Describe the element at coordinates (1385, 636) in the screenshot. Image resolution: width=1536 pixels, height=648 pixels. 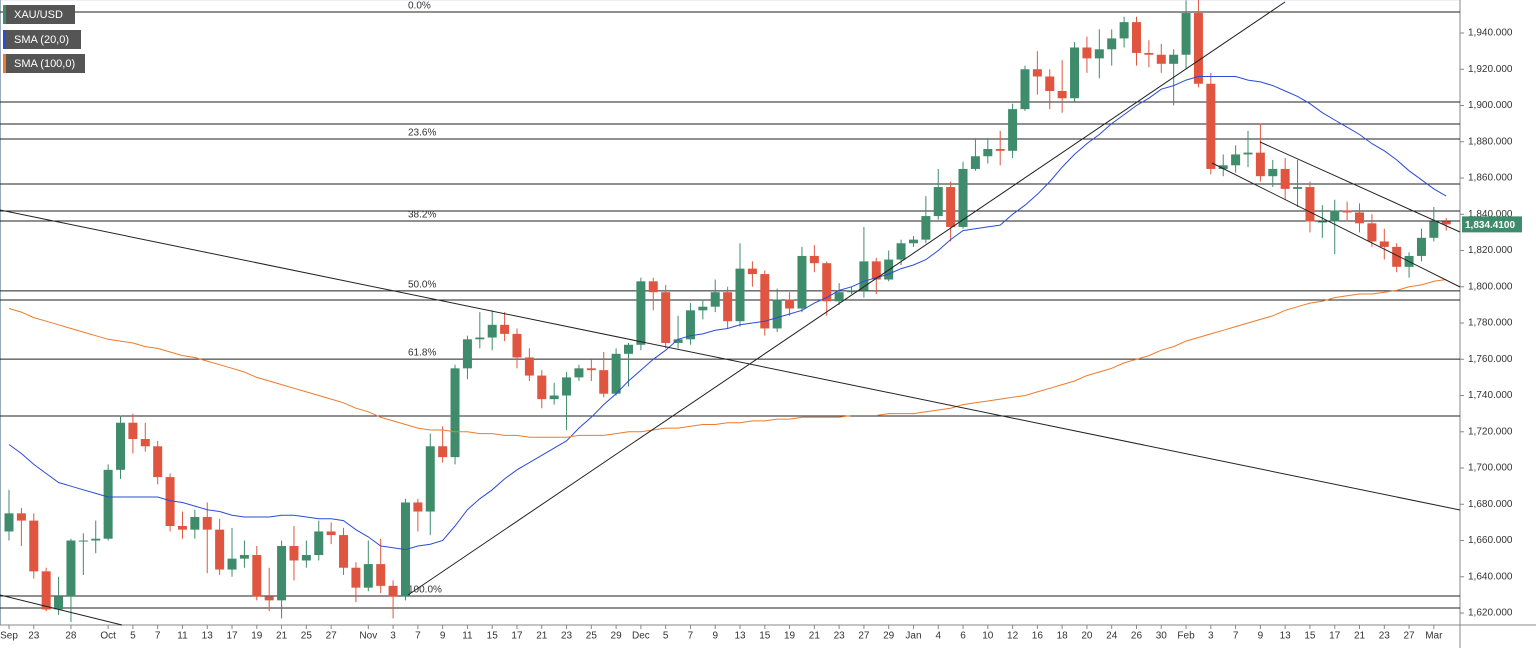
I see `x-tick-label: 23` at that location.